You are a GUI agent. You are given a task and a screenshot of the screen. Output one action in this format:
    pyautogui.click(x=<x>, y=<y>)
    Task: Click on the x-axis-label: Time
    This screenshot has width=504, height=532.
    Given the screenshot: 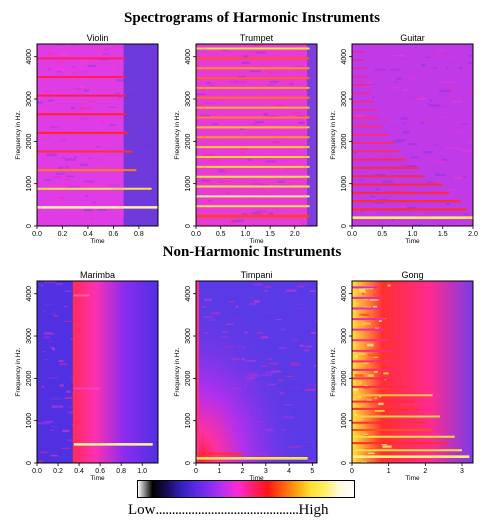 What is the action you would take?
    pyautogui.click(x=97, y=478)
    